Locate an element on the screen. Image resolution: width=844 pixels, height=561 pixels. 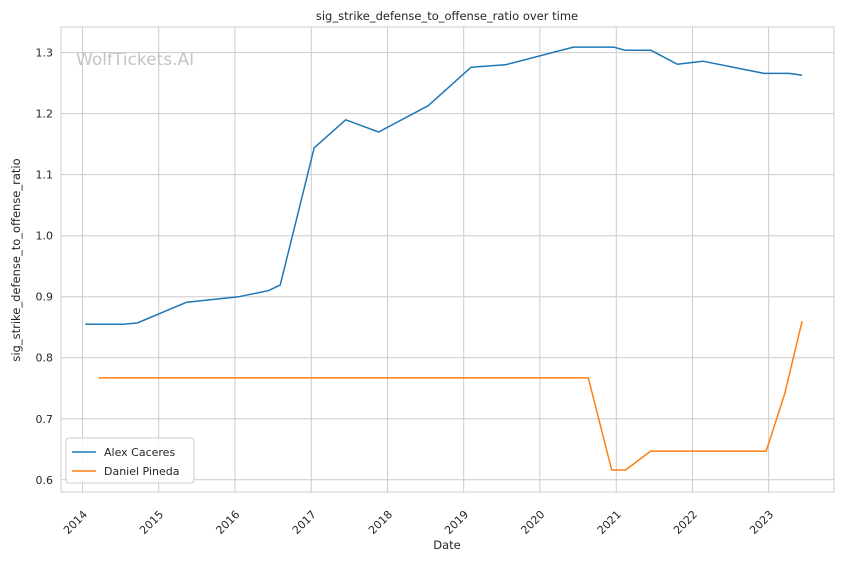
x-tick-label: 2020 is located at coordinates (532, 522).